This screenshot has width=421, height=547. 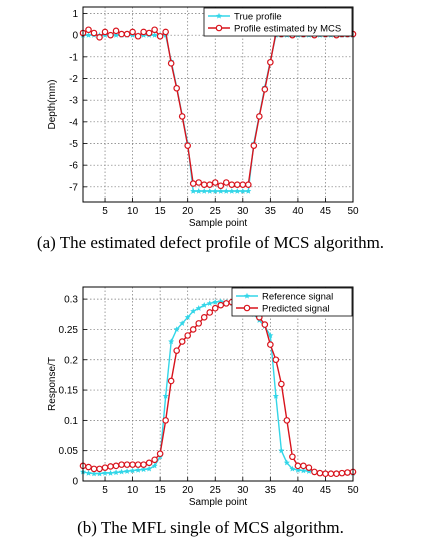 What do you see at coordinates (71, 360) in the screenshot?
I see `y-tick-label: 0.2` at bounding box center [71, 360].